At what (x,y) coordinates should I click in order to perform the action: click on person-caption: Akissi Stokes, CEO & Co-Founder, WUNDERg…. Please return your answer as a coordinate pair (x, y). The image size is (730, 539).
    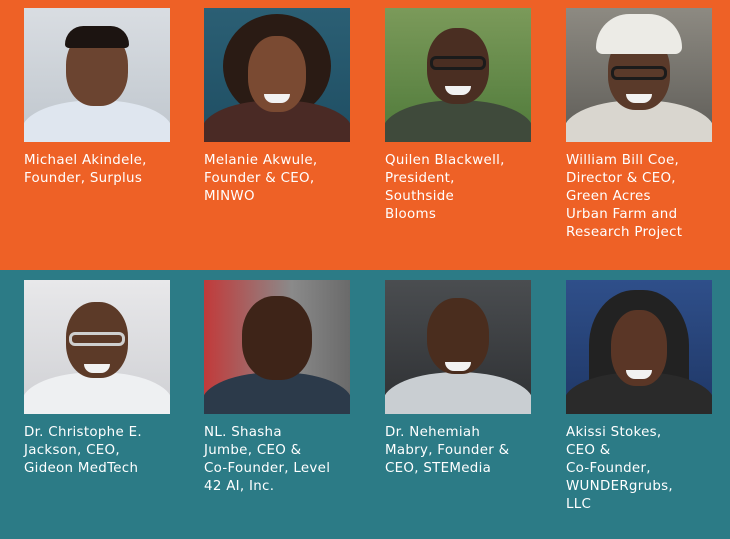
    Looking at the image, I should click on (619, 468).